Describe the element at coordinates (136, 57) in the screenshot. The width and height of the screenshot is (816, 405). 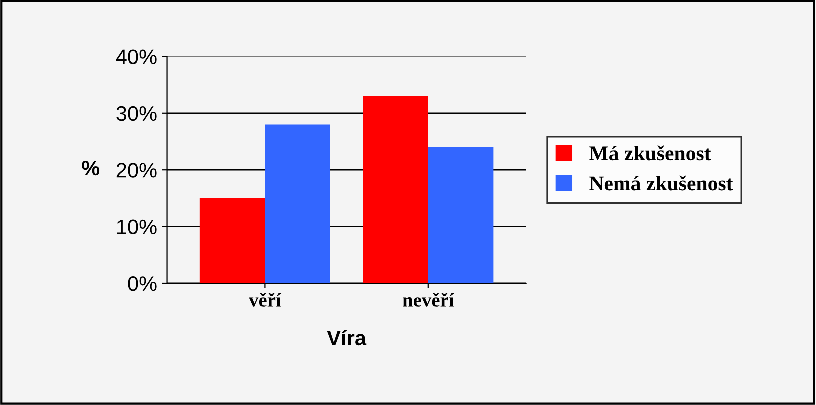
I see `y-tick-label: 40%` at that location.